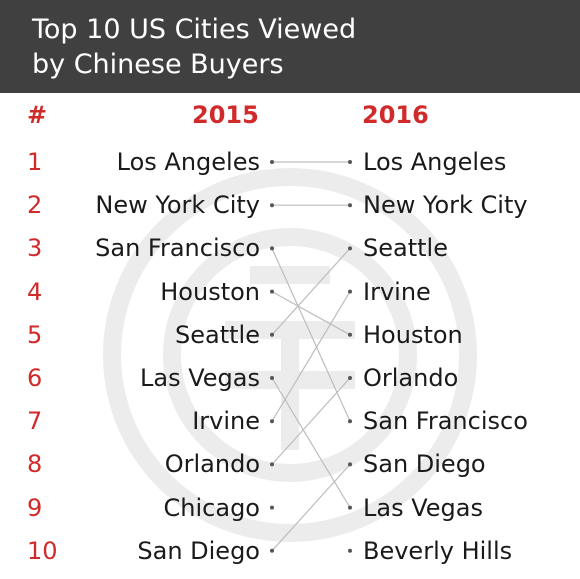 The image size is (580, 579). What do you see at coordinates (35, 464) in the screenshot?
I see `rank-number: 8` at bounding box center [35, 464].